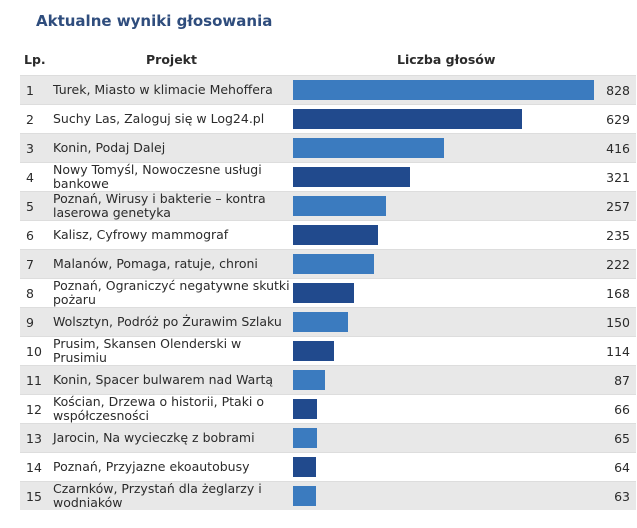 The height and width of the screenshot is (528, 637). What do you see at coordinates (34, 438) in the screenshot?
I see `row-number: 13` at bounding box center [34, 438].